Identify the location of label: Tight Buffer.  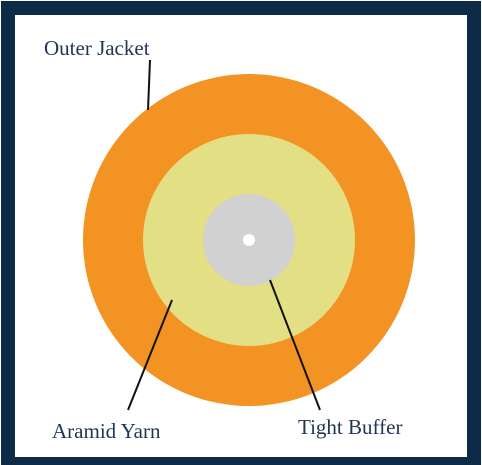
(350, 427).